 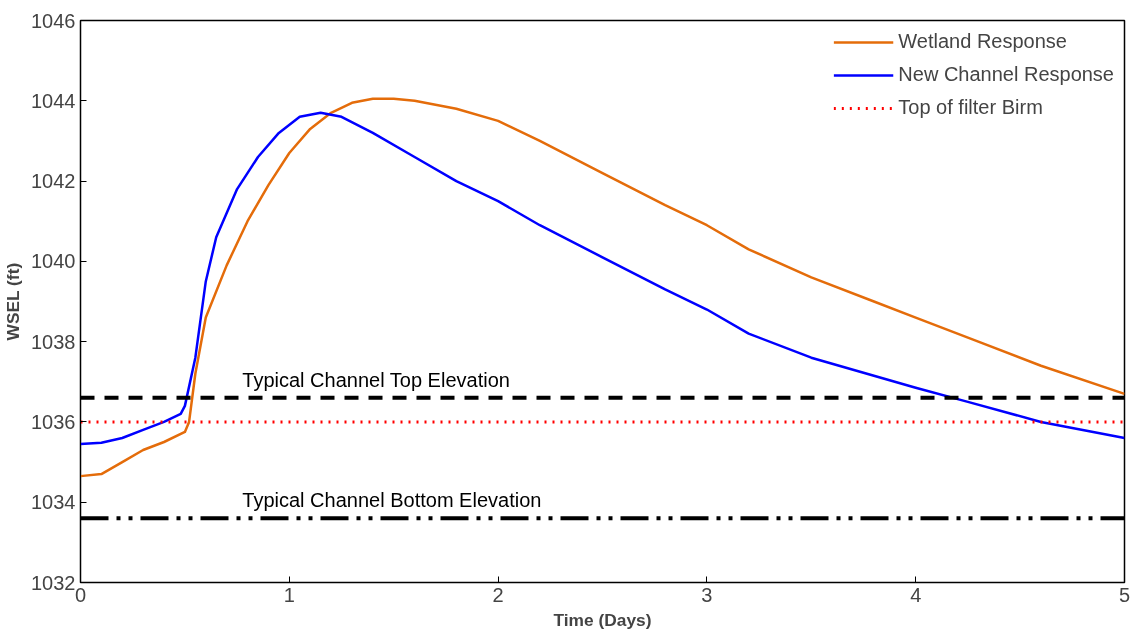 I want to click on y-axis-title: WSEL (ft), so click(x=13, y=301).